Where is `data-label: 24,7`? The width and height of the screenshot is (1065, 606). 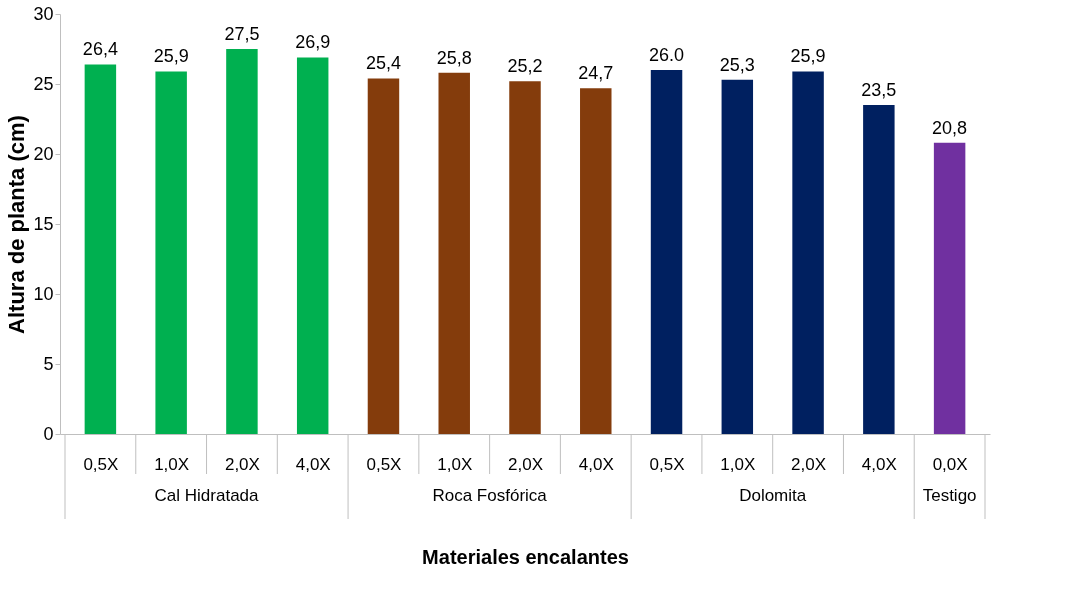 data-label: 24,7 is located at coordinates (596, 73).